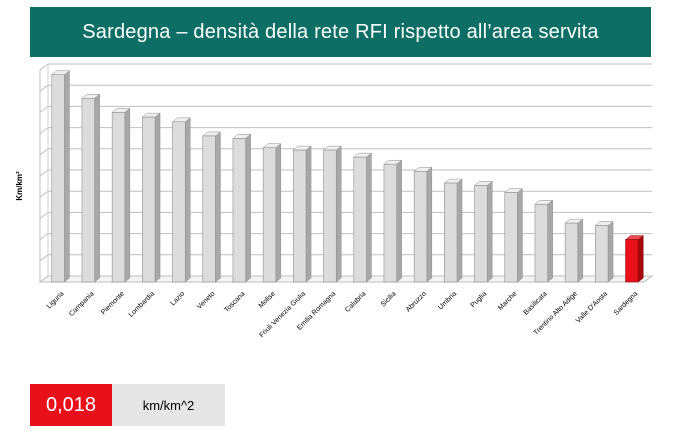 The image size is (674, 433). Describe the element at coordinates (206, 300) in the screenshot. I see `x-tick-label: Veneto` at that location.